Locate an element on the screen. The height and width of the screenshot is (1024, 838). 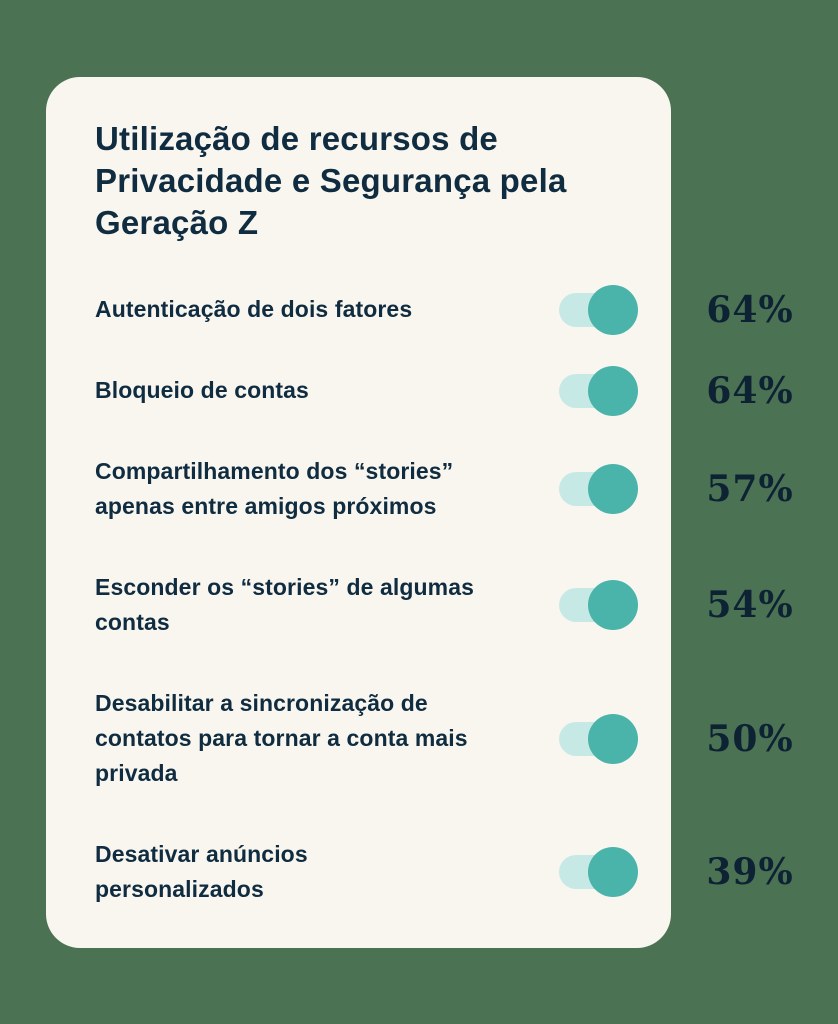
feature-row: Autenticação de dois fatores 64% is located at coordinates (457, 309).